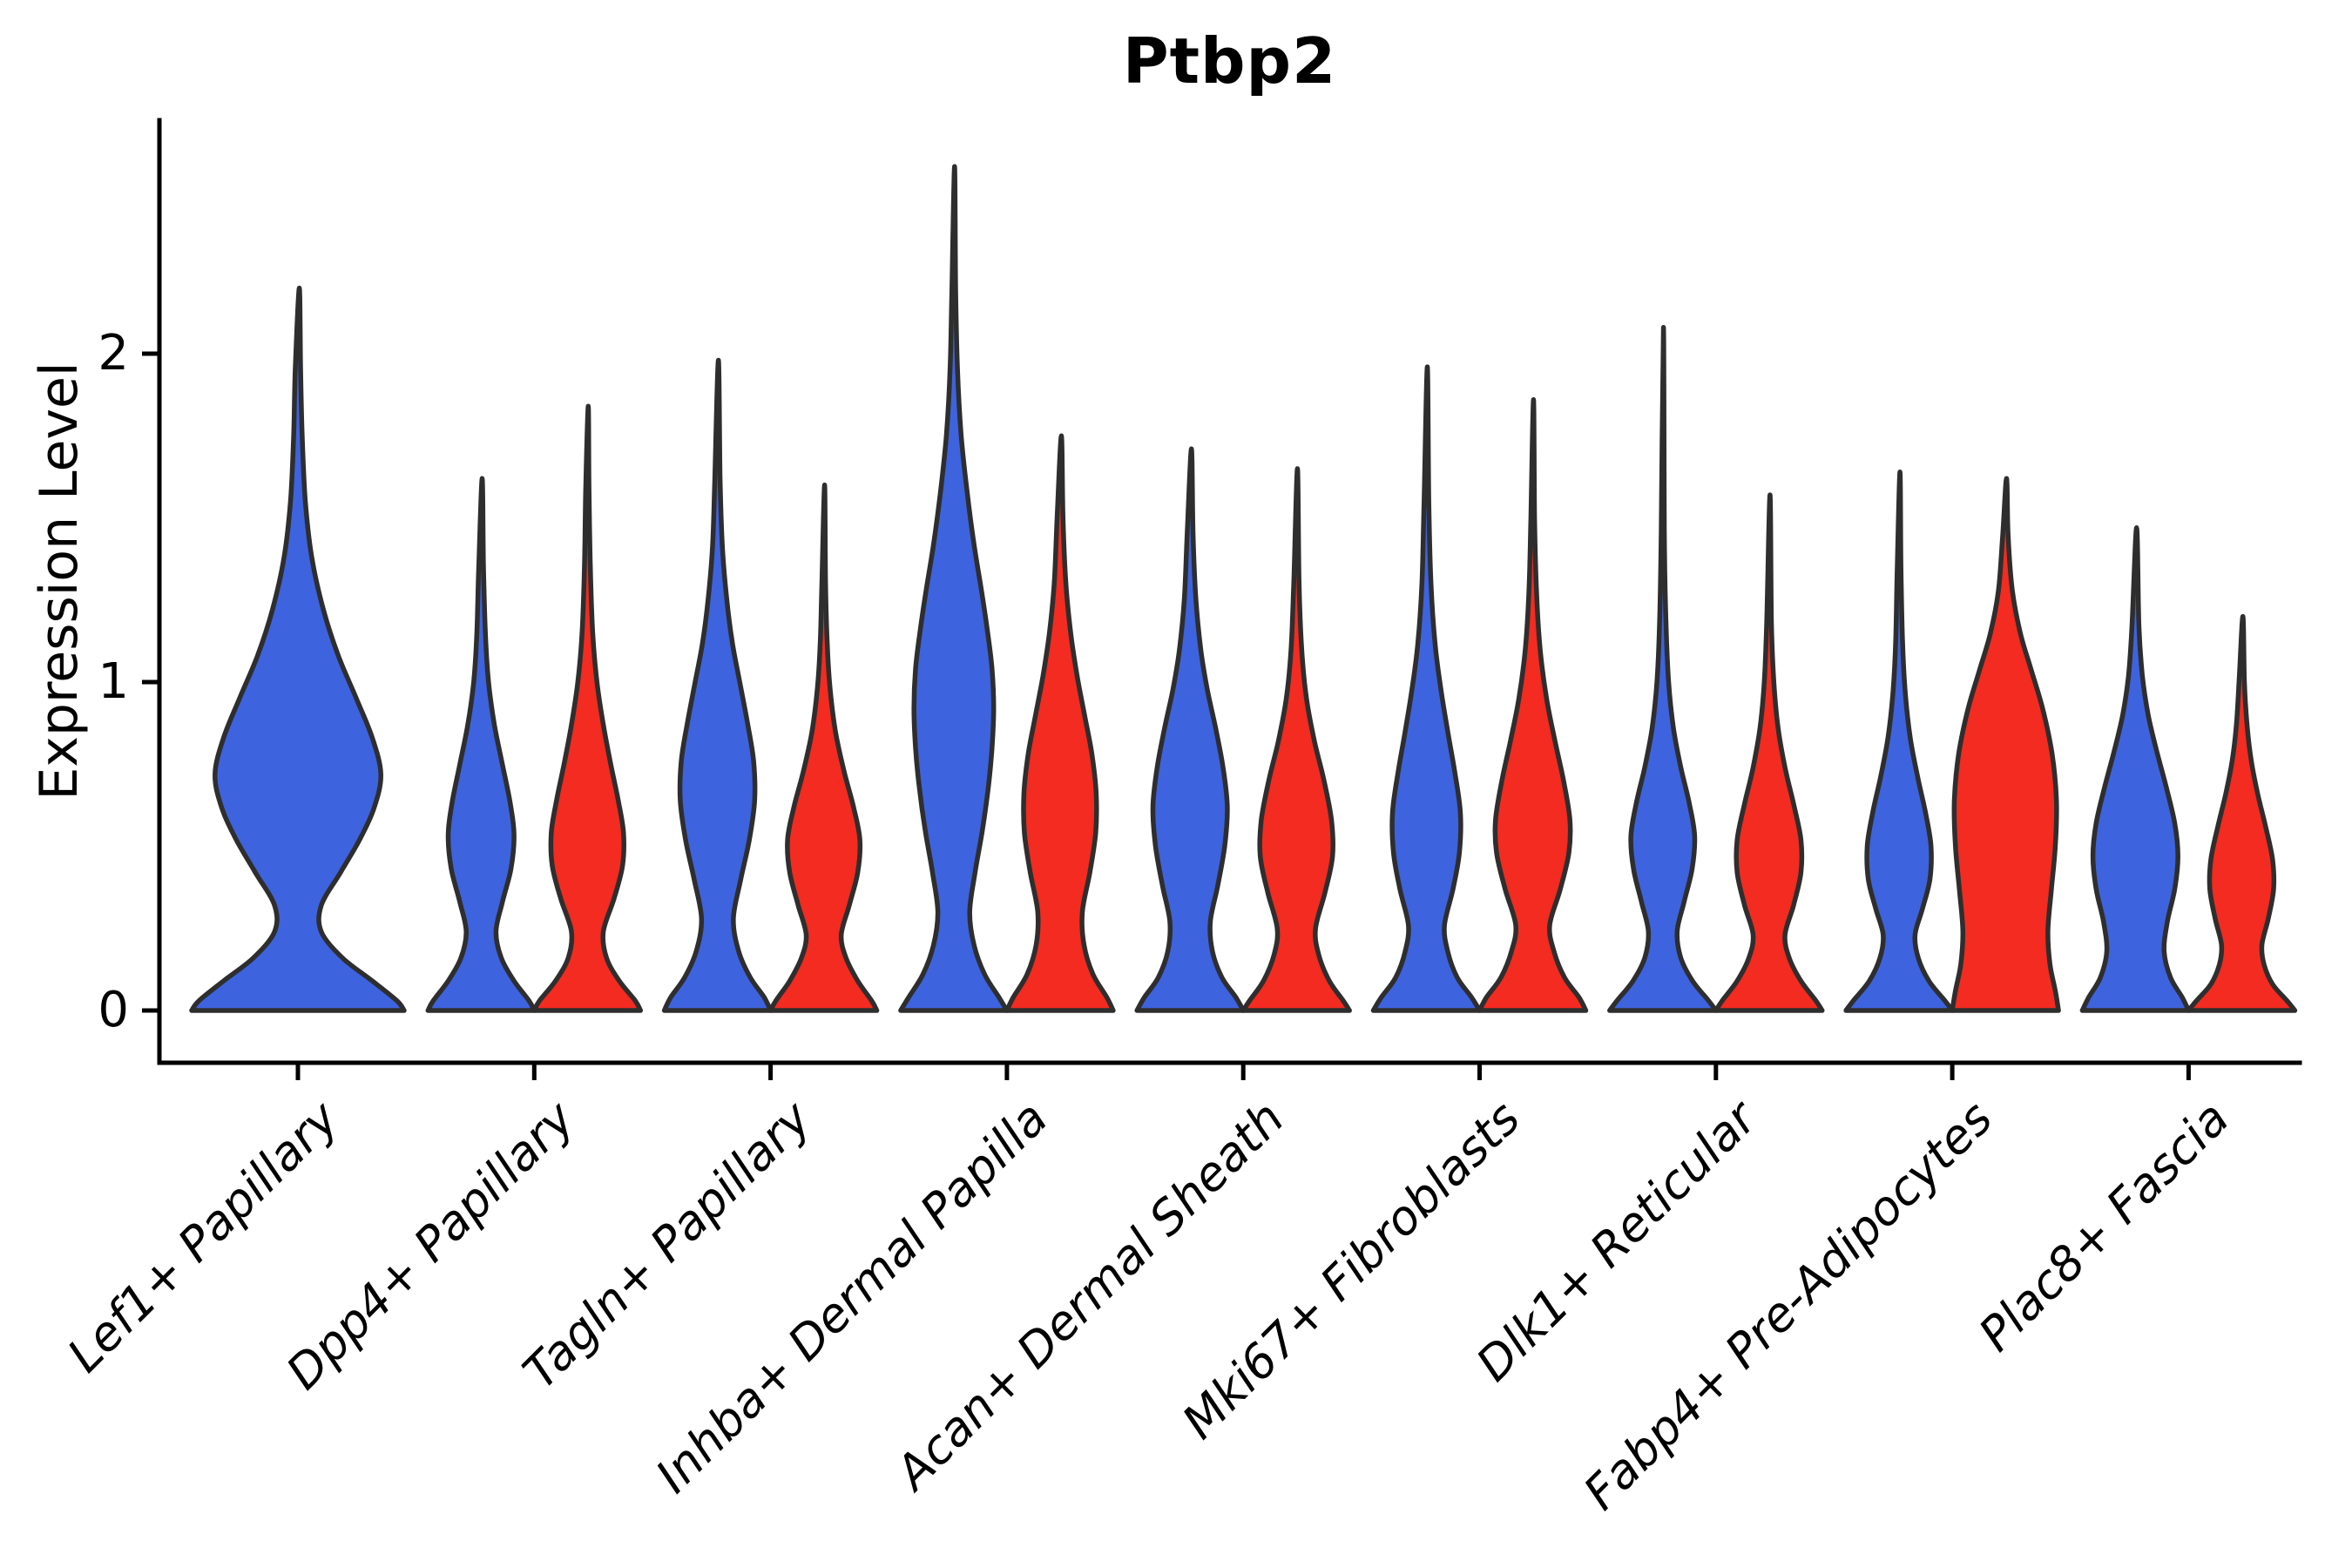 The image size is (2352, 1568). What do you see at coordinates (2005, 744) in the screenshot?
I see `violin-fabp4+-red` at bounding box center [2005, 744].